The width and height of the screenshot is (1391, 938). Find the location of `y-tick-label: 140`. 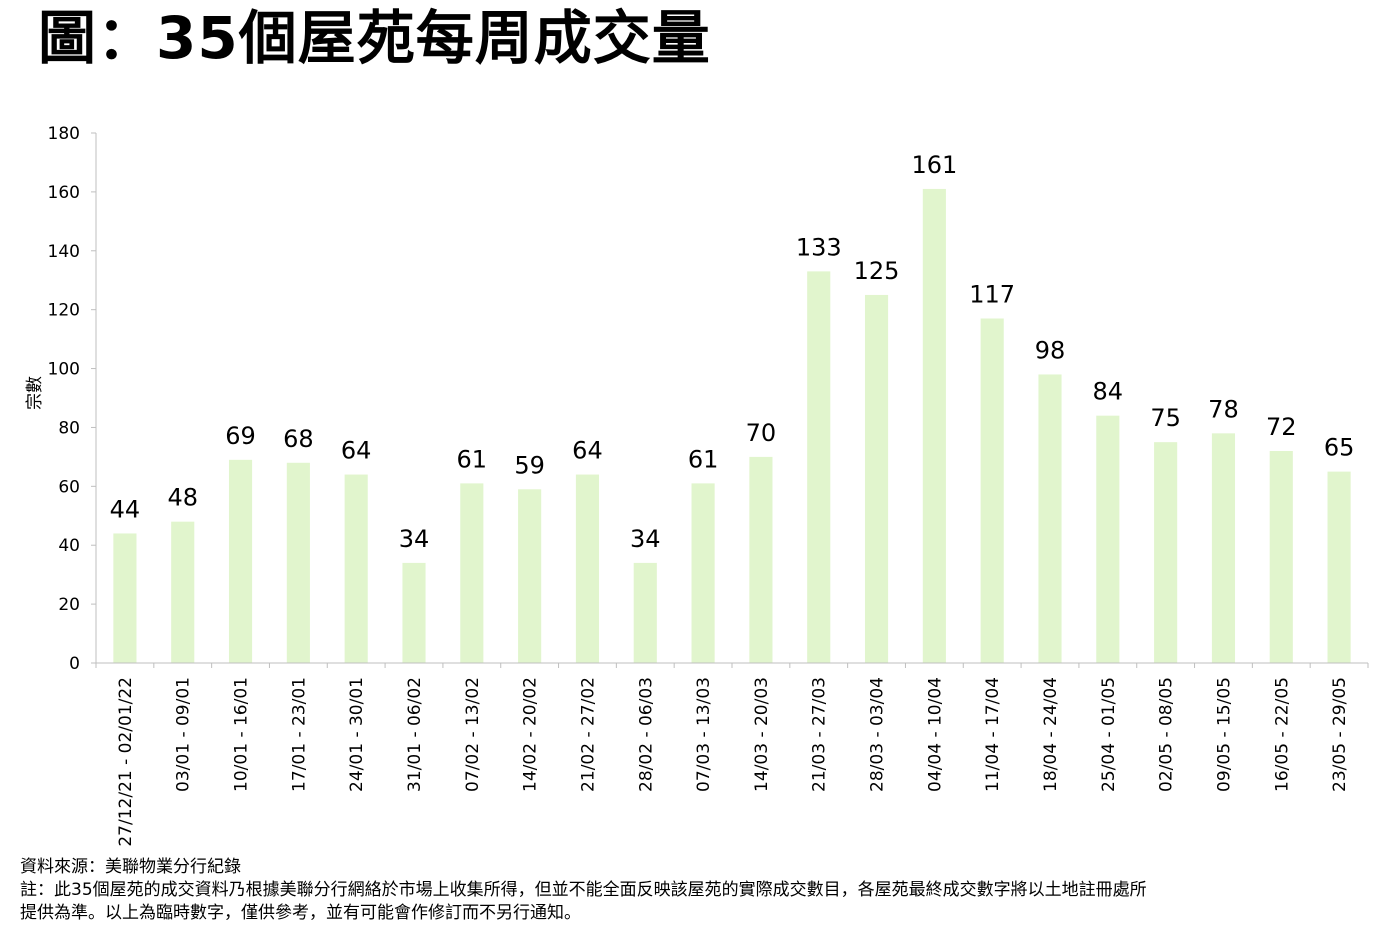

y-tick-label: 140 is located at coordinates (64, 252).